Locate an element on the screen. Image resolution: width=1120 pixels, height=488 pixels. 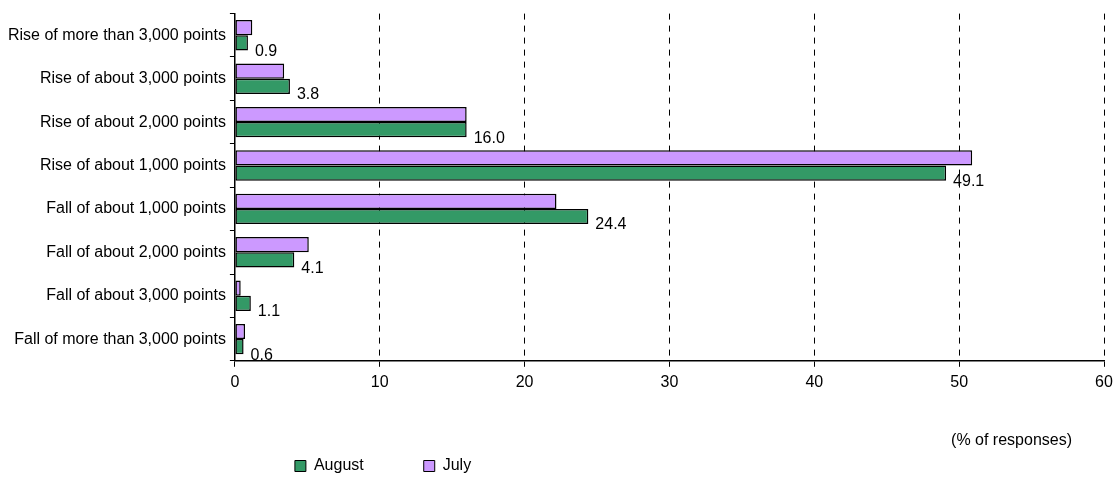
data-label: 24.4 is located at coordinates (611, 224).